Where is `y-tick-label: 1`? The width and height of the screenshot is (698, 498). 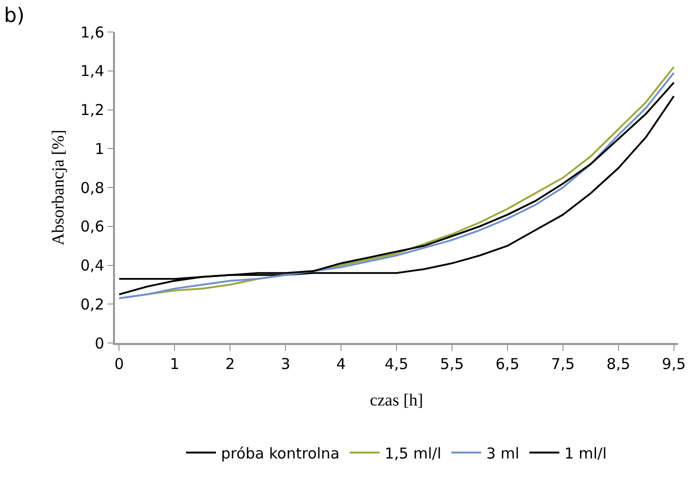
y-tick-label: 1 is located at coordinates (99, 149).